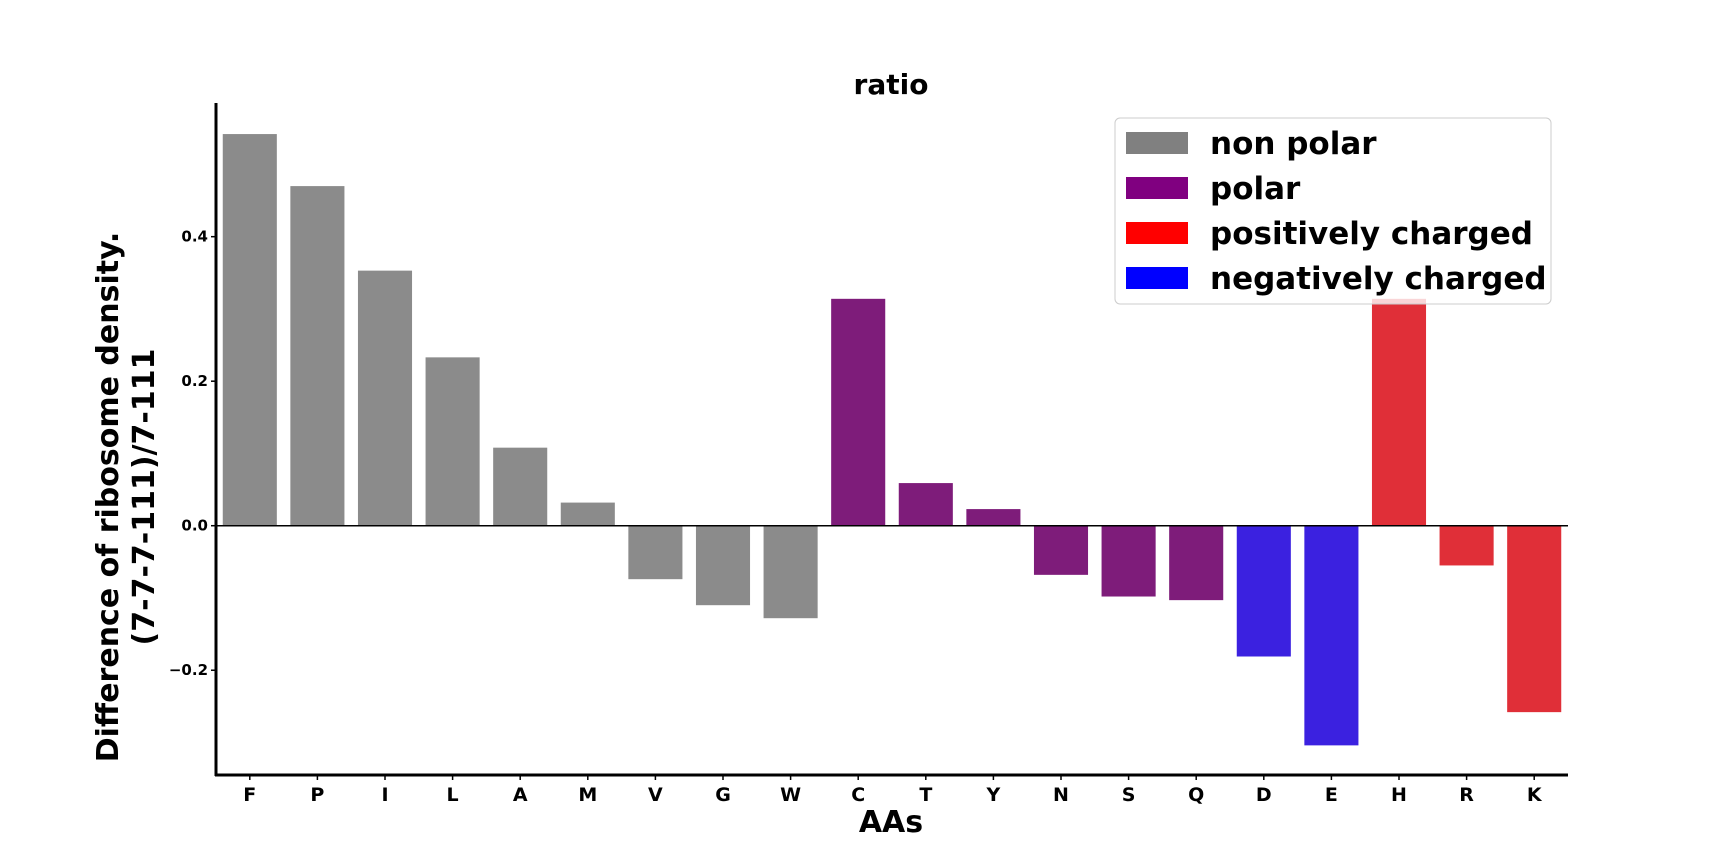 This screenshot has height=858, width=1730. Describe the element at coordinates (188, 670) in the screenshot. I see `y-tick-label: −0.2` at that location.